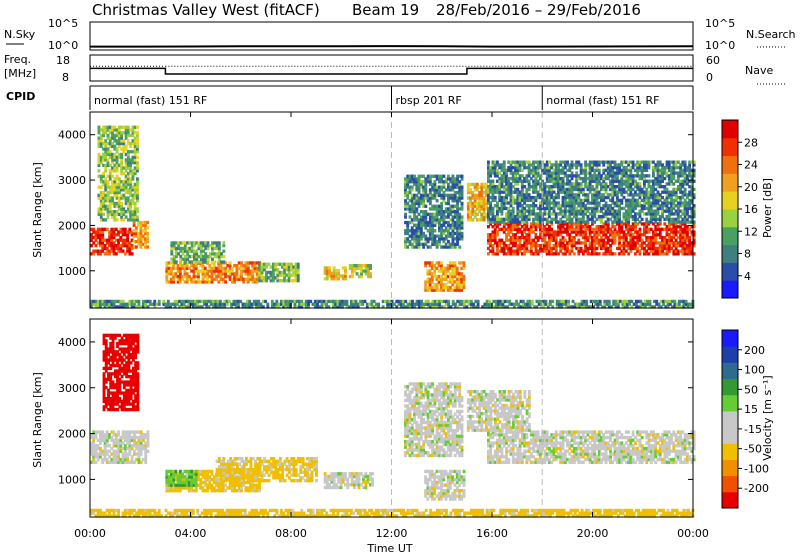 Image resolution: width=800 pixels, height=554 pixels. I want to click on power-colorbar-tick-5: 24, so click(751, 165).